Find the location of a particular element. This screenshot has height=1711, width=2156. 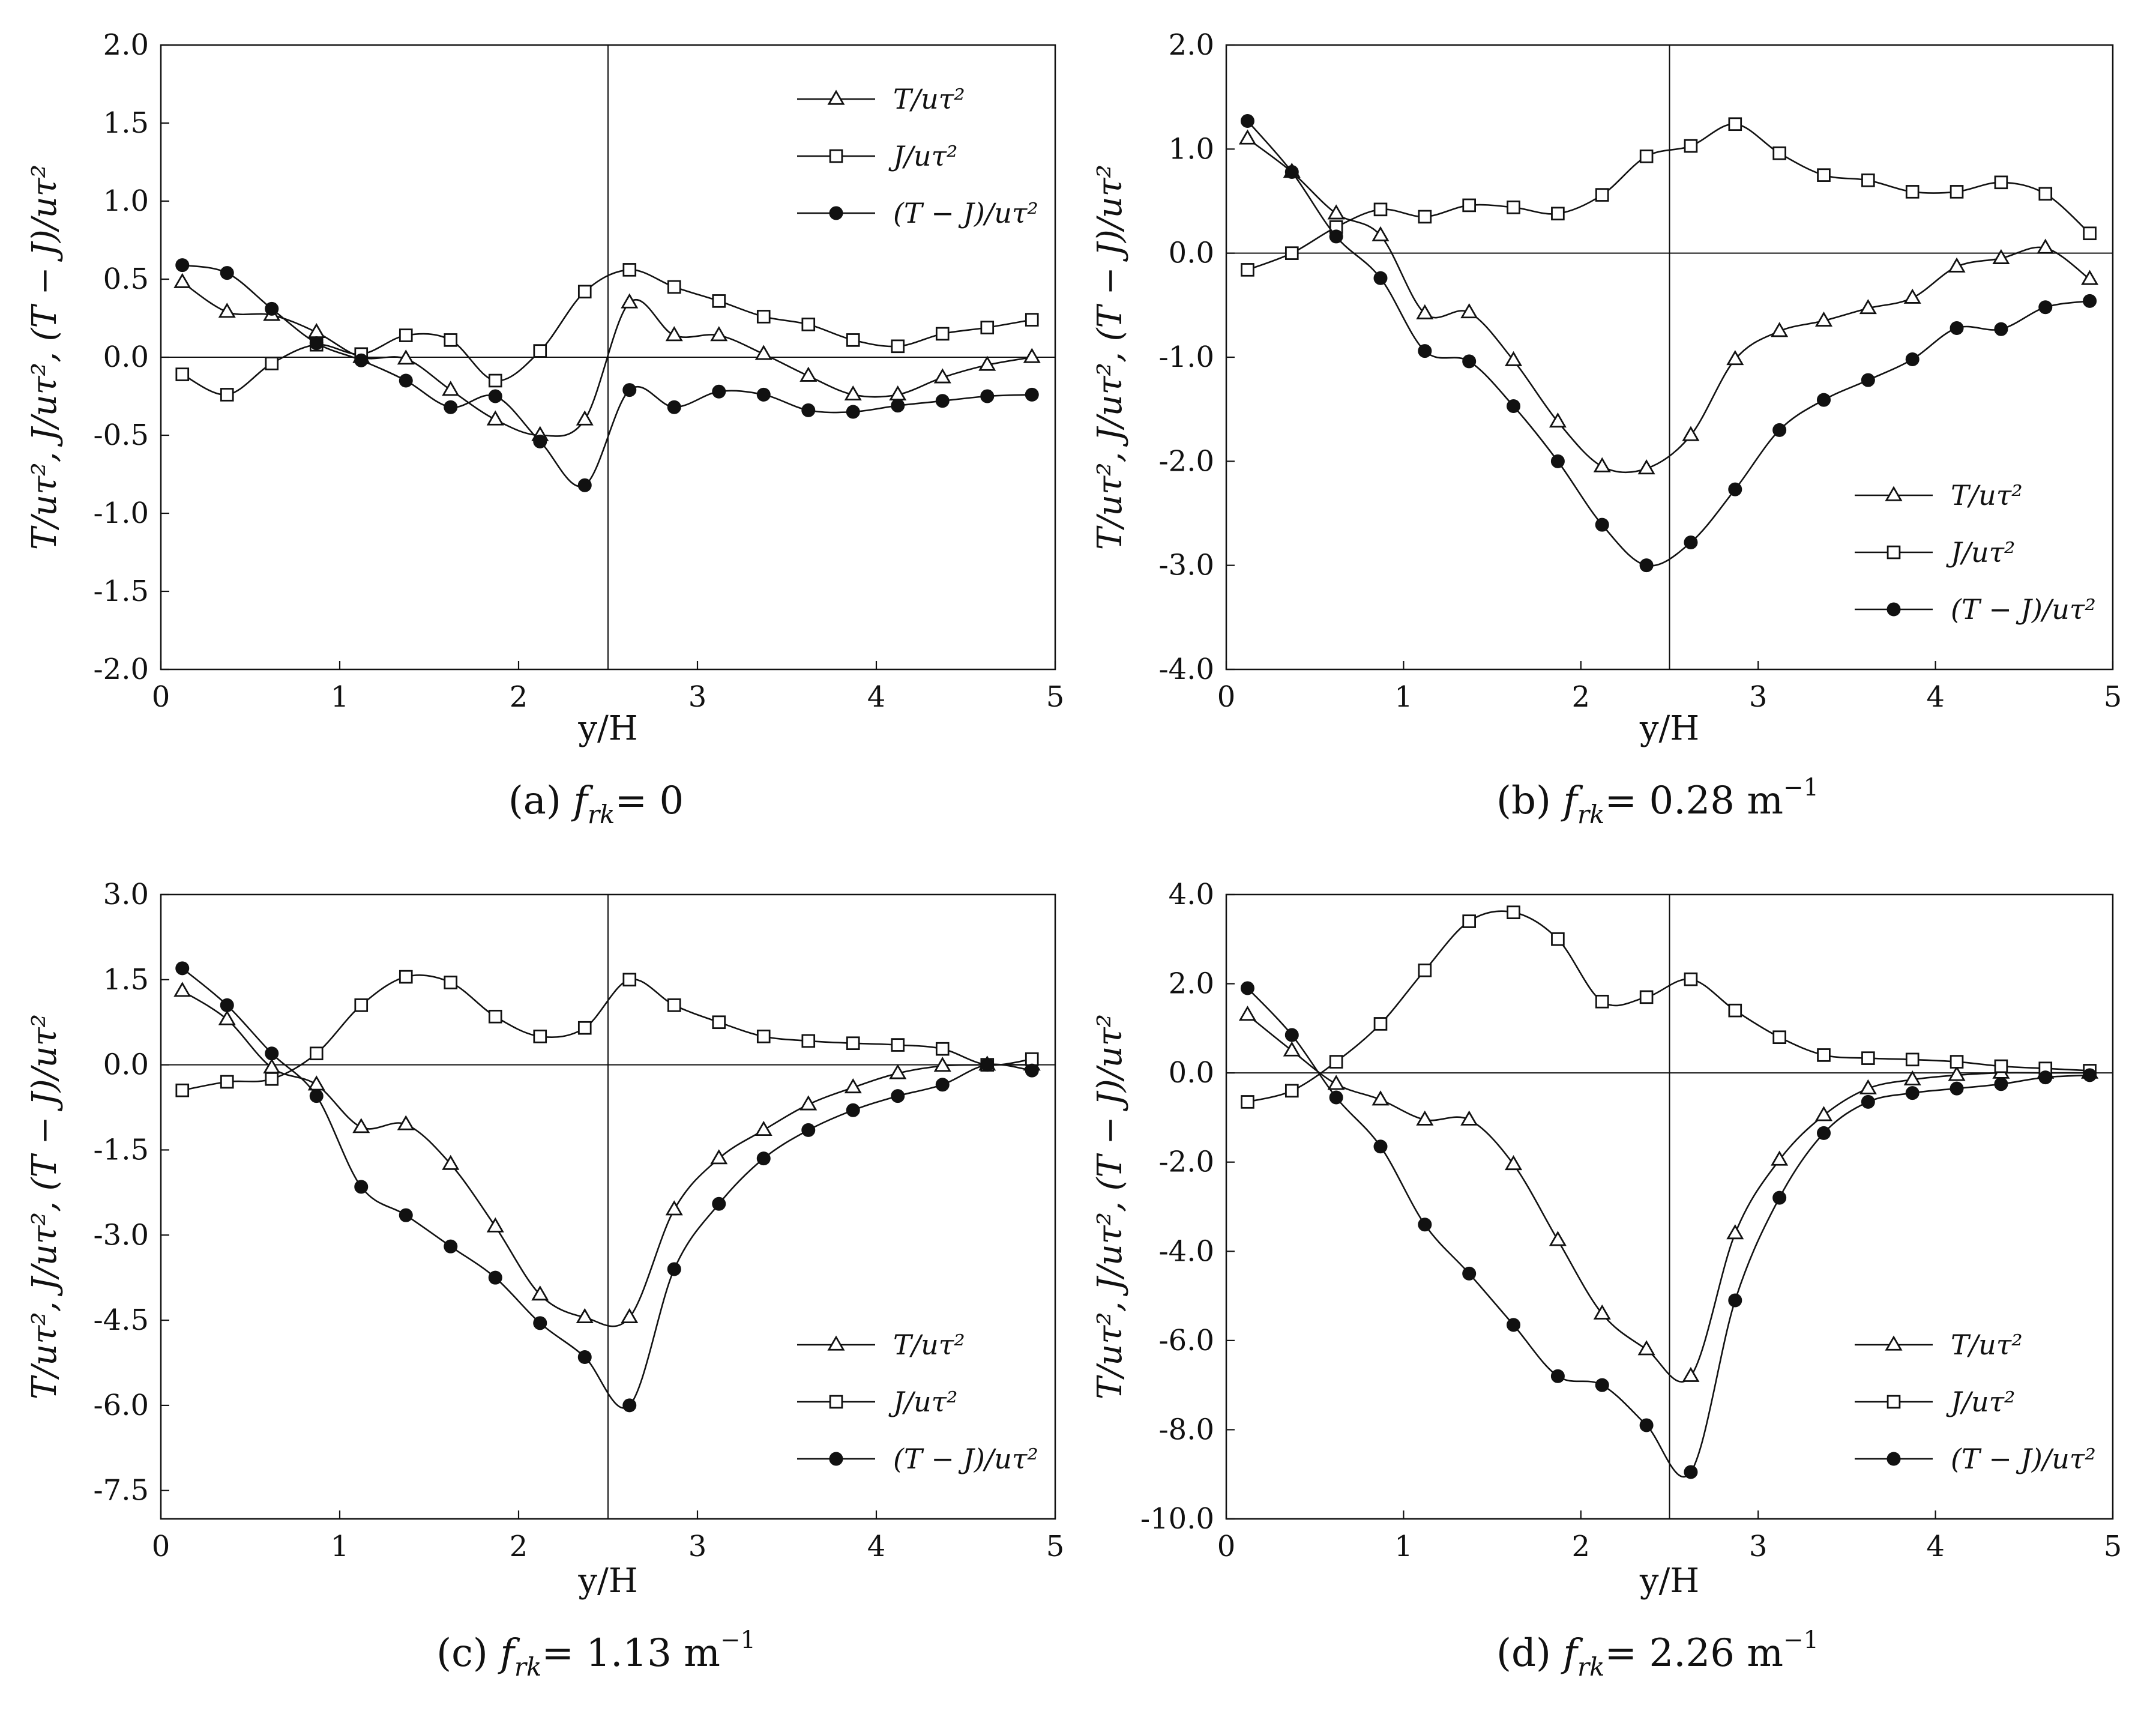

y-tick-label: 2.0 is located at coordinates (1191, 45).